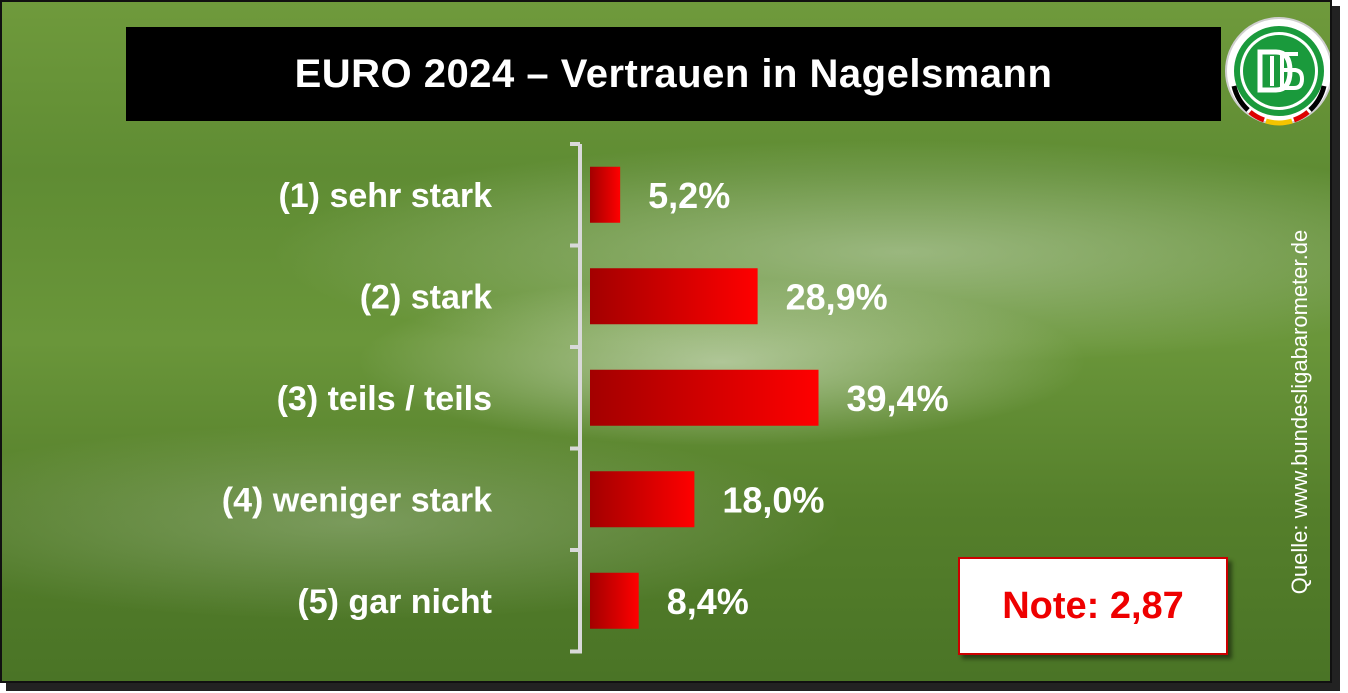  Describe the element at coordinates (773, 499) in the screenshot. I see `value-label: 18,0%` at that location.